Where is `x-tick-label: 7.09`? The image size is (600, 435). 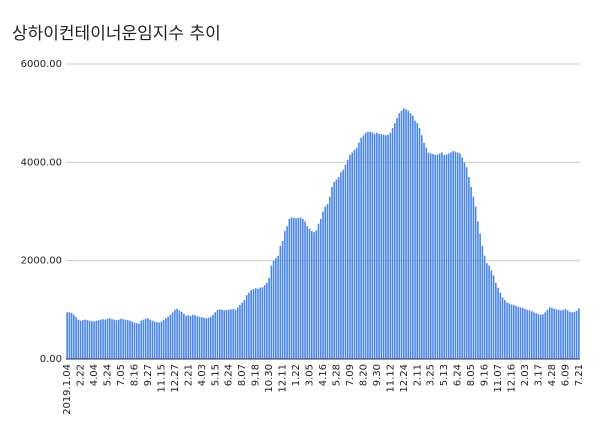 x-tick-label: 7.09 is located at coordinates (350, 375).